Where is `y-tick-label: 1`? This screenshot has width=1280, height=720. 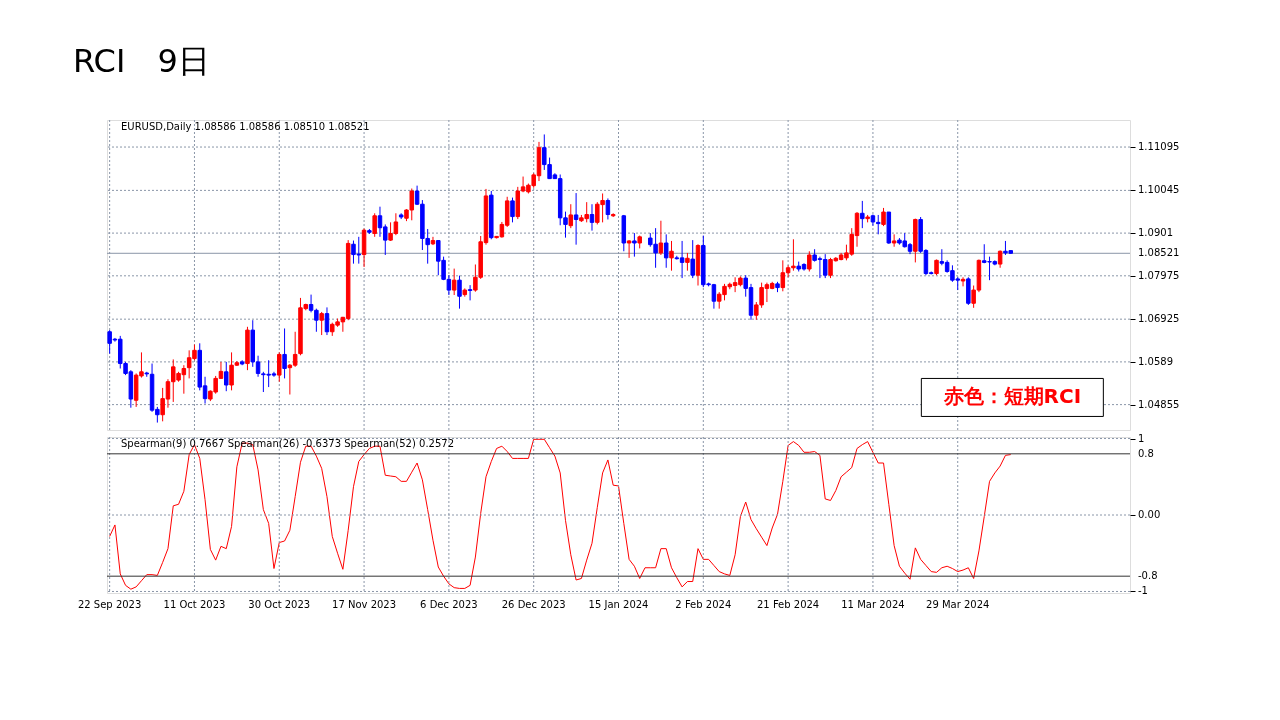 y-tick-label: 1 is located at coordinates (1141, 438).